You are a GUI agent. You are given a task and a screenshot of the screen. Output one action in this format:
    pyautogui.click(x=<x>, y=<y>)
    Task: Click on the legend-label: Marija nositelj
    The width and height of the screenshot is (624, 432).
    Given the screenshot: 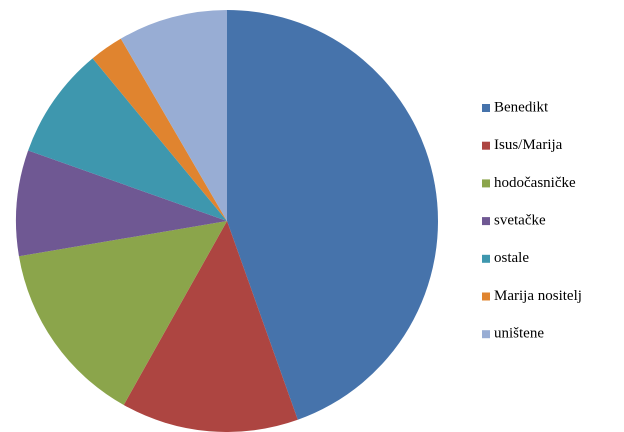 What is the action you would take?
    pyautogui.click(x=538, y=296)
    